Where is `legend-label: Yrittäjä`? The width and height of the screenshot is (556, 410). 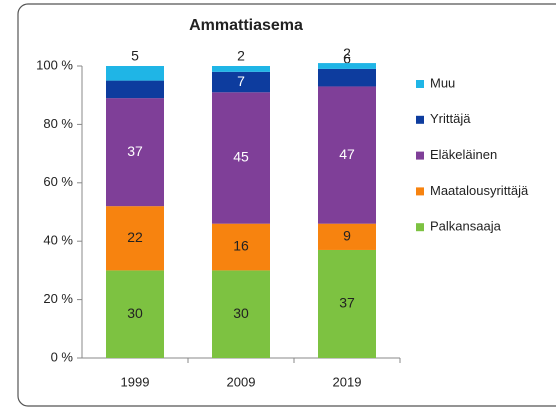
legend-label: Yrittäjä is located at coordinates (450, 118).